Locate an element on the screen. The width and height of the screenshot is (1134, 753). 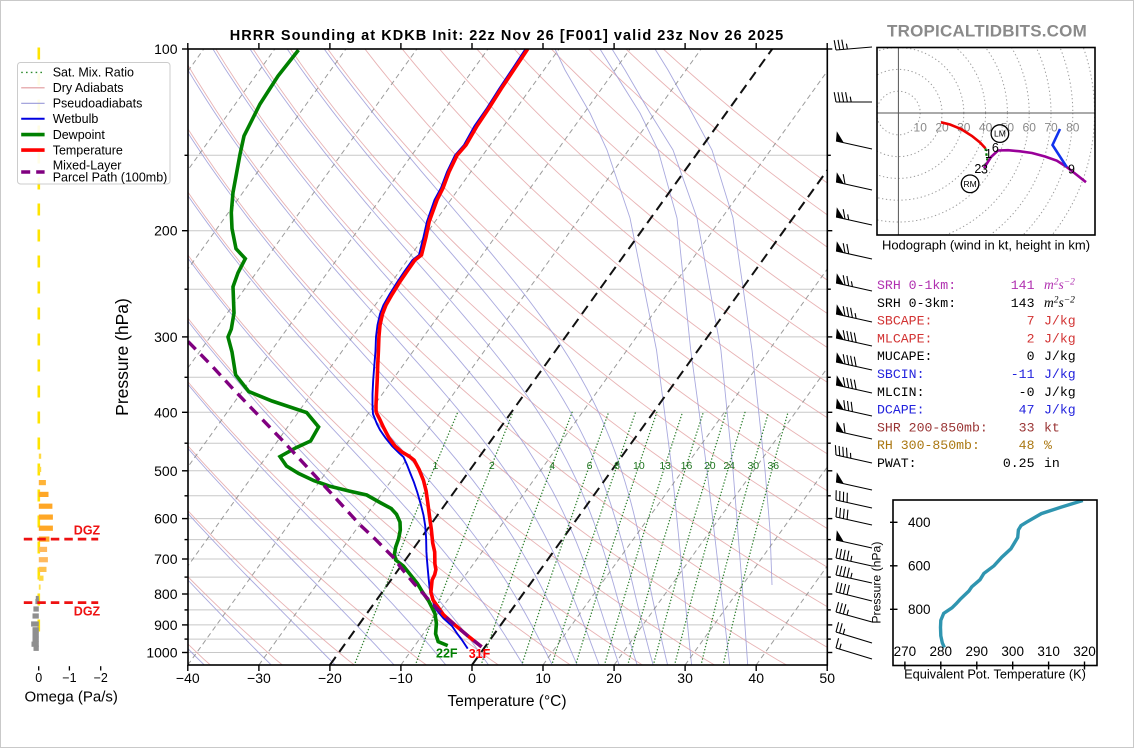
svg-text:Hodograph (wind in kt, height: Hodograph (wind in kt, height in km) is located at coordinates (986, 245).